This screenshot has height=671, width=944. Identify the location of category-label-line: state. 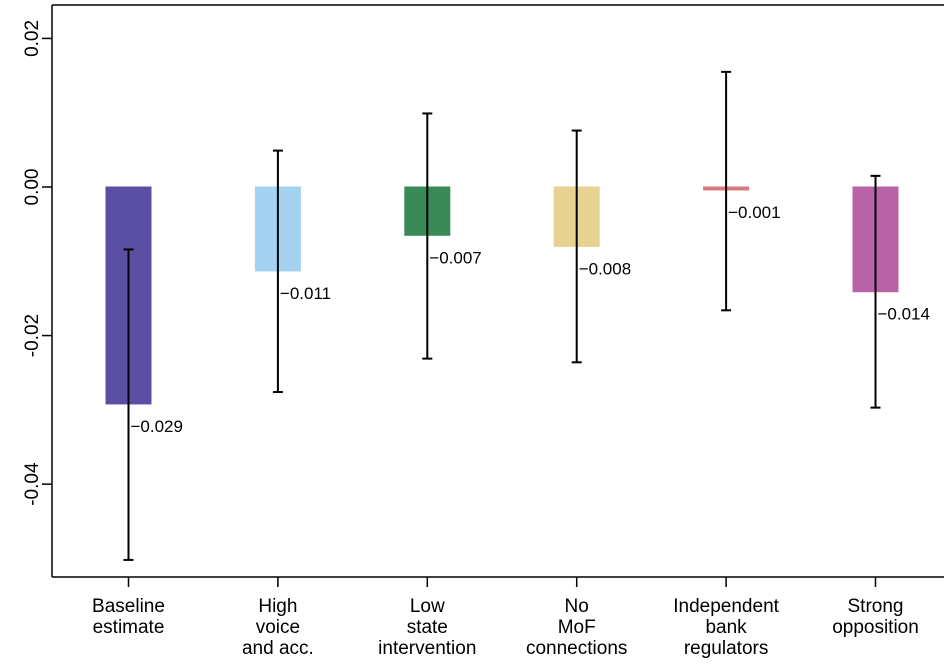
(427, 627).